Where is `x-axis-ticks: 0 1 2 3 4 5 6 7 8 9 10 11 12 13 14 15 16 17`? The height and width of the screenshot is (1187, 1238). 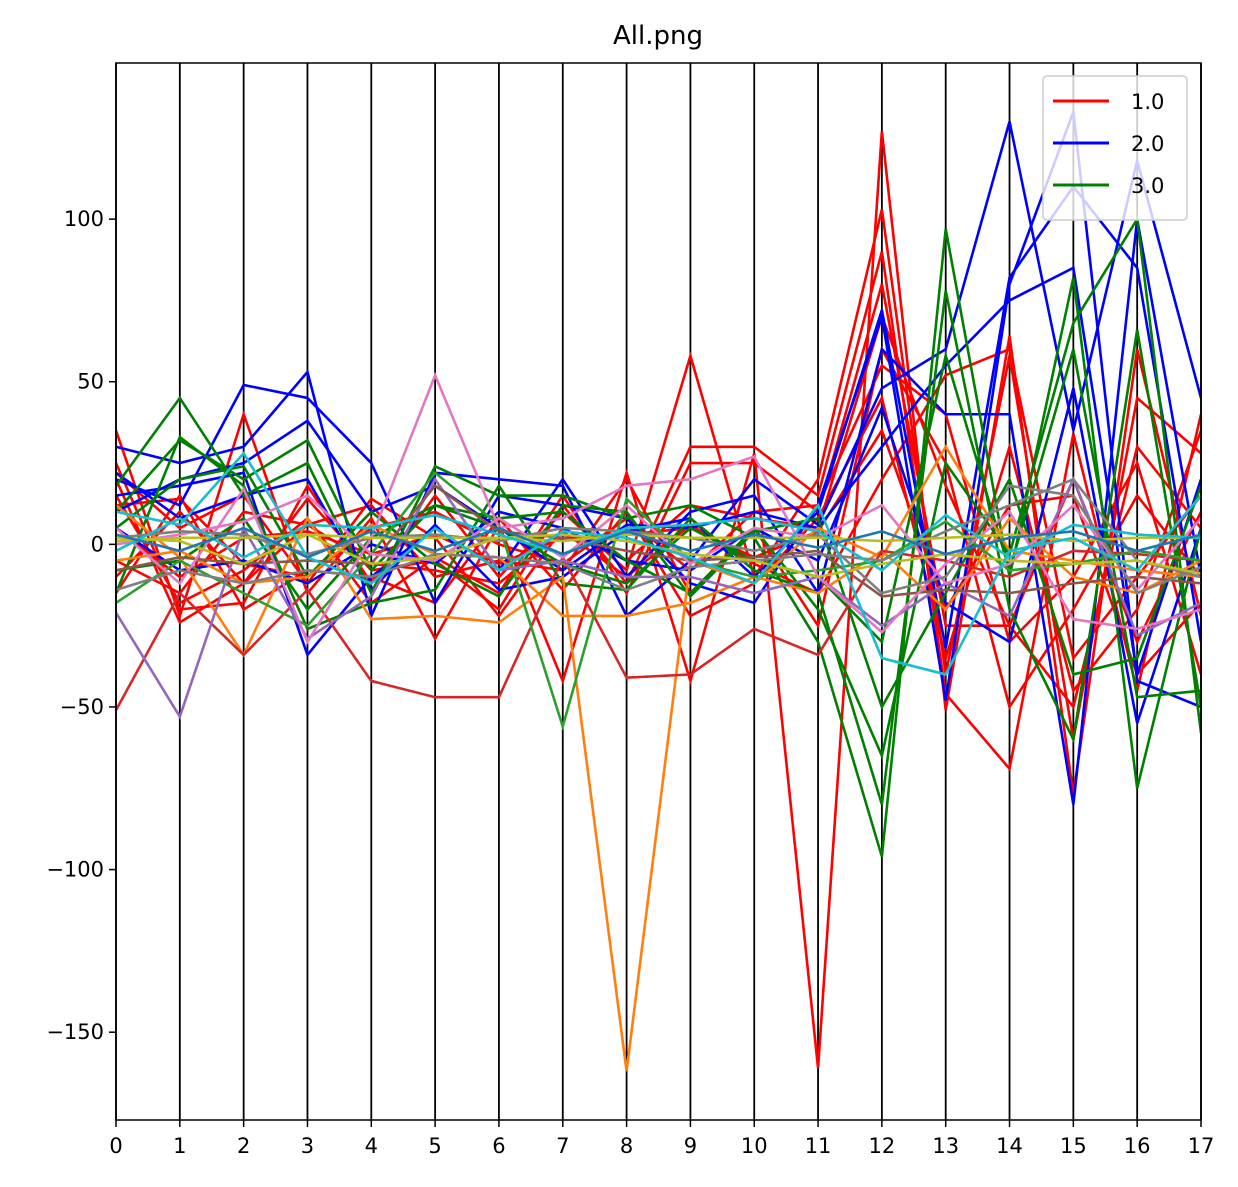
x-axis-ticks: 0 1 2 3 4 5 6 7 8 9 10 11 12 13 14 15 16 17 is located at coordinates (661, 1139).